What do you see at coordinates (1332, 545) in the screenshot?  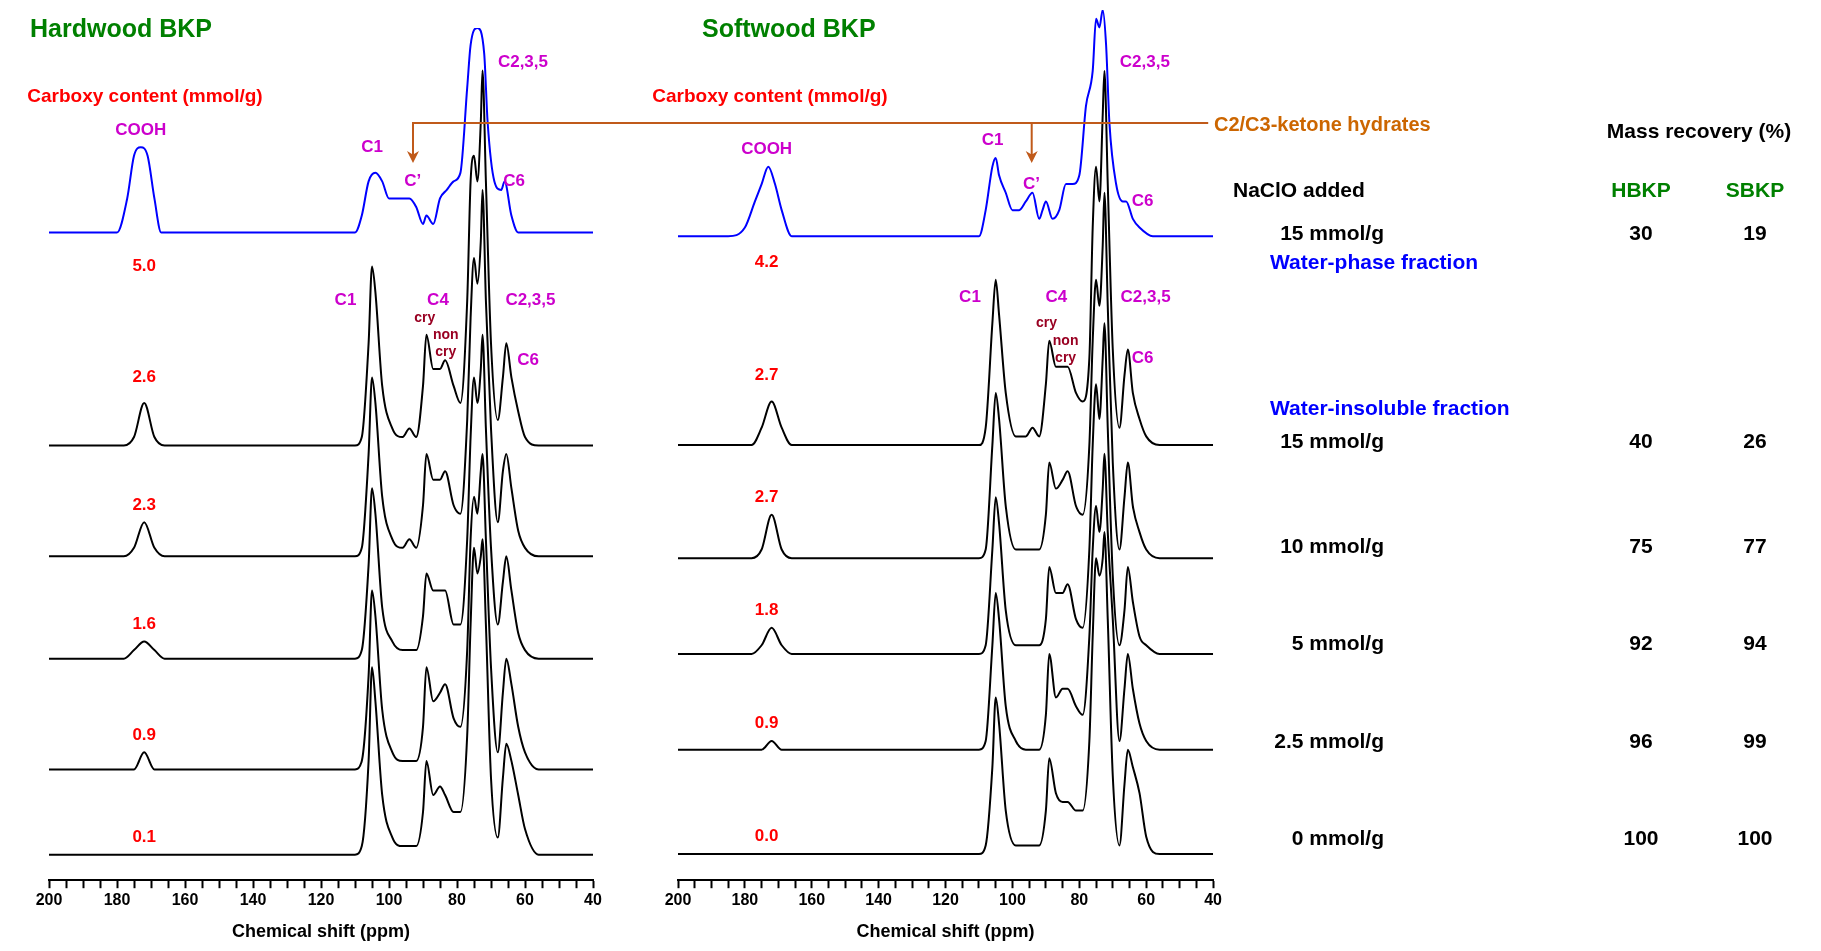 I see `text: 10 mmol/g` at bounding box center [1332, 545].